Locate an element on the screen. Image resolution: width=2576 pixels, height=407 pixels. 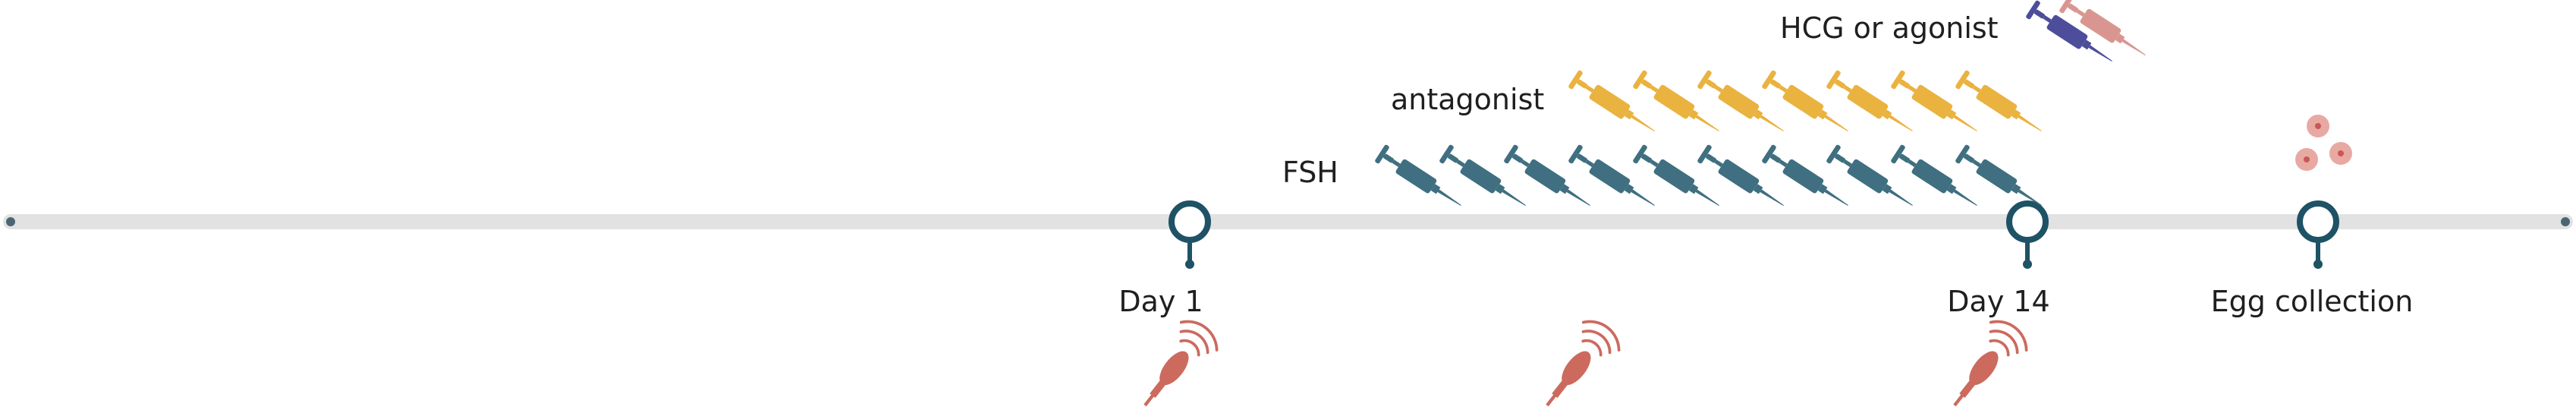
hcg-label: HCG or agonist is located at coordinates (1889, 28).